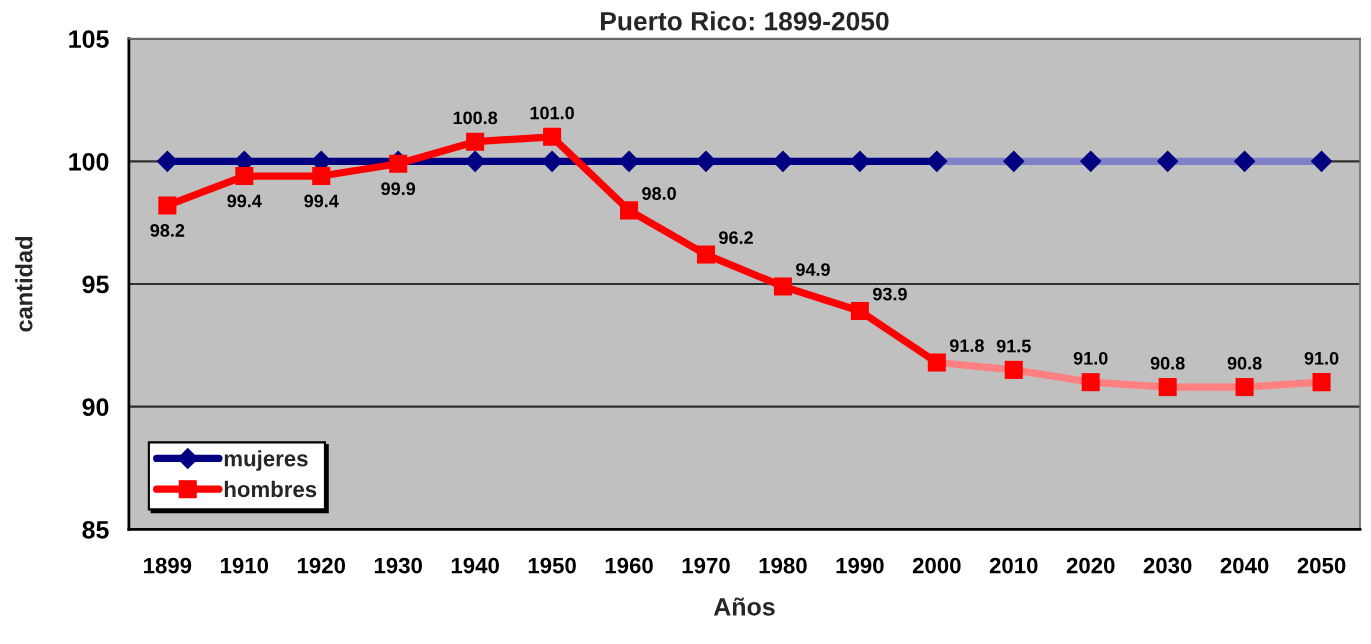 This screenshot has height=644, width=1371. I want to click on data-label: 98.0, so click(659, 193).